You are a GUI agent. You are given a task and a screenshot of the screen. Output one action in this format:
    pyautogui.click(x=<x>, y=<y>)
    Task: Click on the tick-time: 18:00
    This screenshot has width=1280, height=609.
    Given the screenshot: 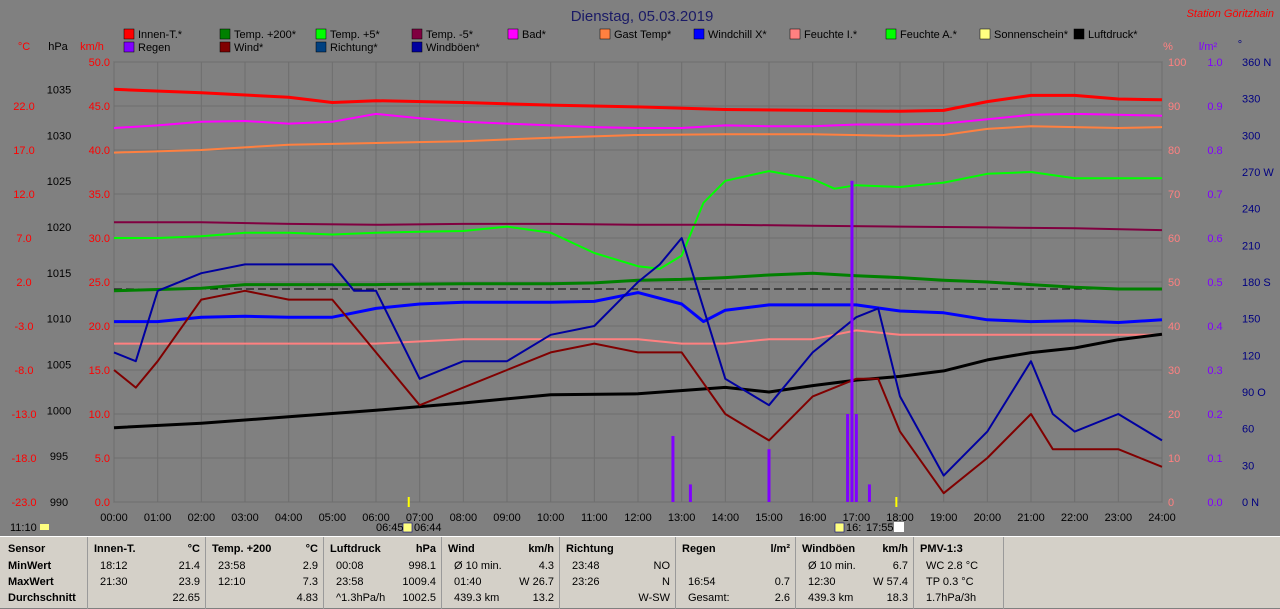 What is the action you would take?
    pyautogui.click(x=900, y=518)
    